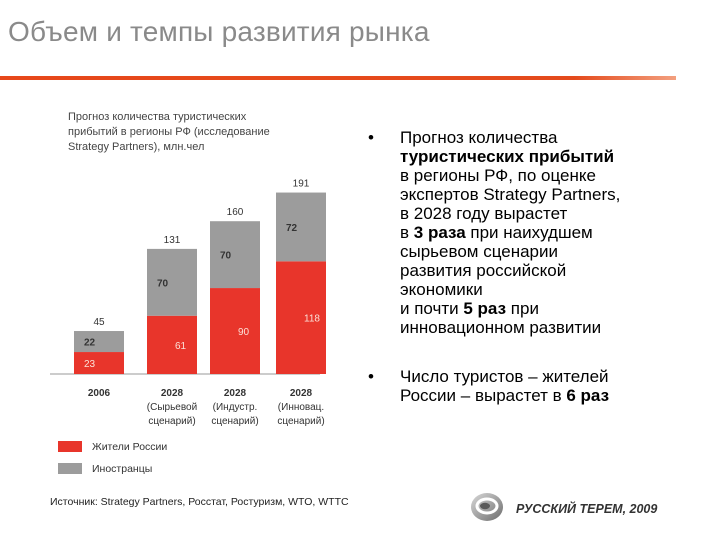  I want to click on category-label: 2006, so click(99, 393).